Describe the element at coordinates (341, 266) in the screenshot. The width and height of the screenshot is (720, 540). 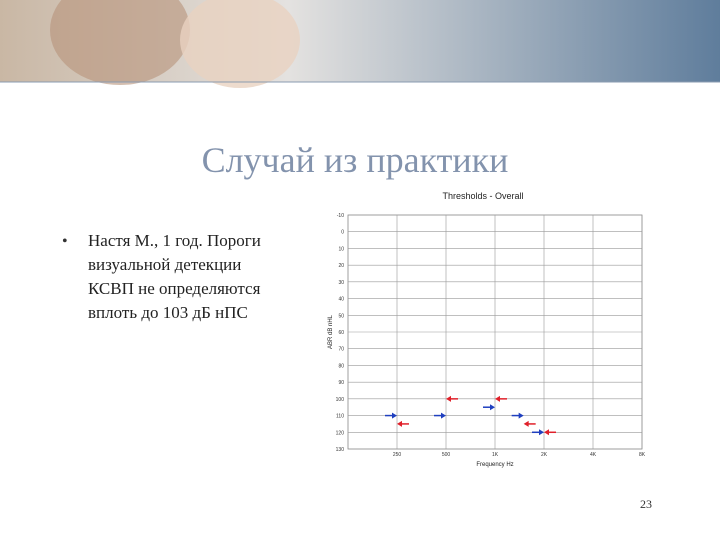
I see `y-tick-label: 20` at that location.